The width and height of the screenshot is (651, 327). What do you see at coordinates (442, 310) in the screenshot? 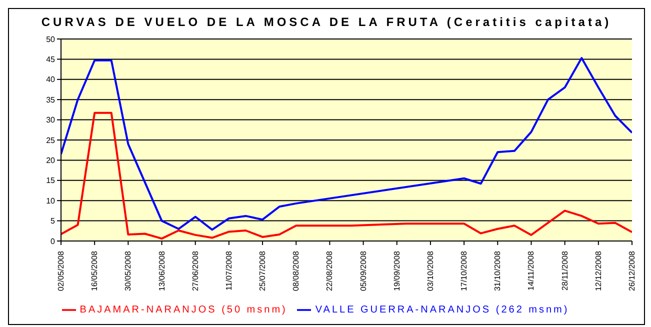
I see `legend-label: VALLE GUERRA-NARANJOS (262 msnm)` at bounding box center [442, 310].